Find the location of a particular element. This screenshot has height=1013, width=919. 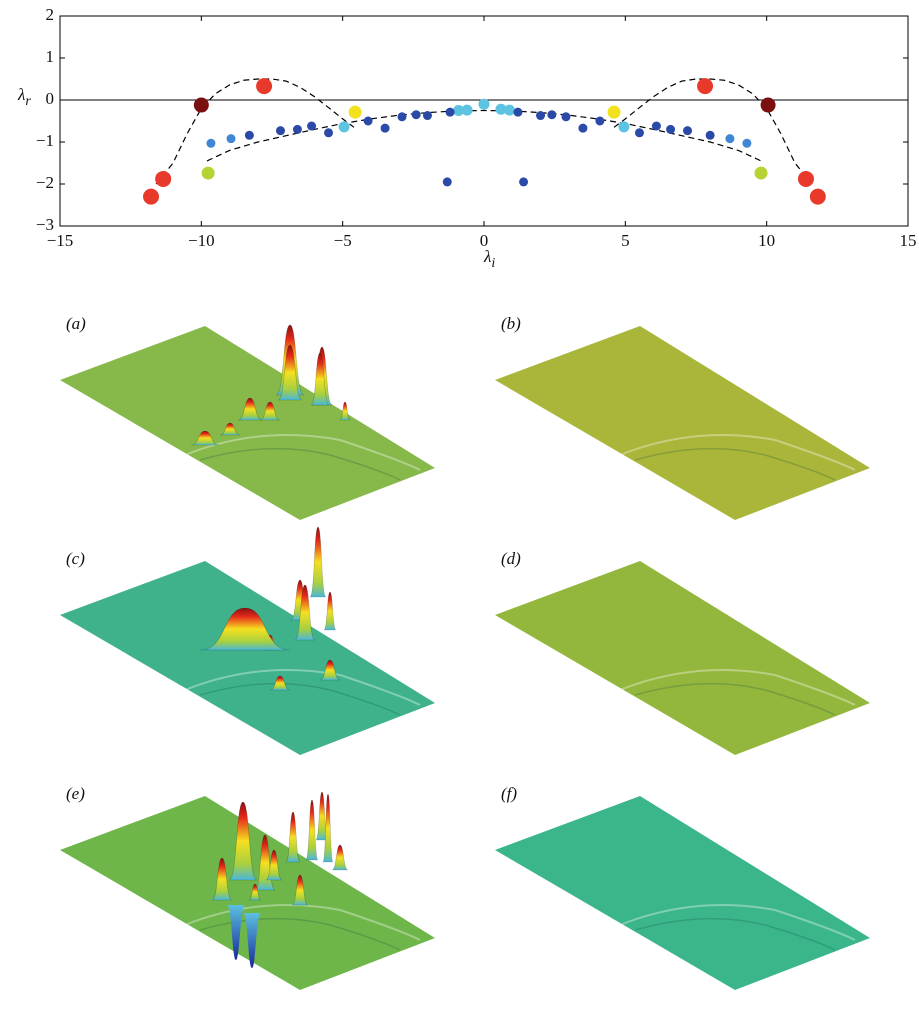

x-axis-label: λi is located at coordinates (489, 259).